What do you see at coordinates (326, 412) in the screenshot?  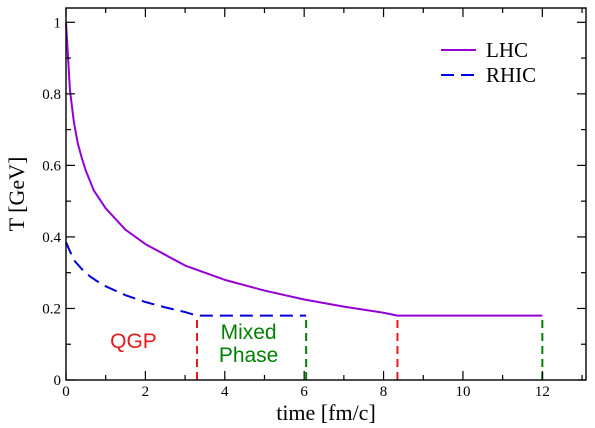 I see `x-axis-title: time [fm/c]` at bounding box center [326, 412].